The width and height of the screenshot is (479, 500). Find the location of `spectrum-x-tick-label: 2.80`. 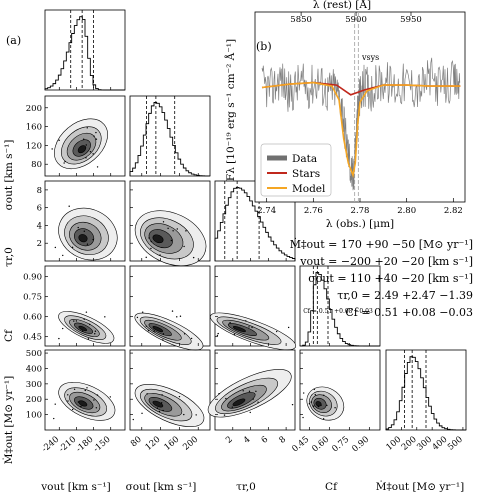

spectrum-x-tick-label: 2.80 is located at coordinates (406, 211).